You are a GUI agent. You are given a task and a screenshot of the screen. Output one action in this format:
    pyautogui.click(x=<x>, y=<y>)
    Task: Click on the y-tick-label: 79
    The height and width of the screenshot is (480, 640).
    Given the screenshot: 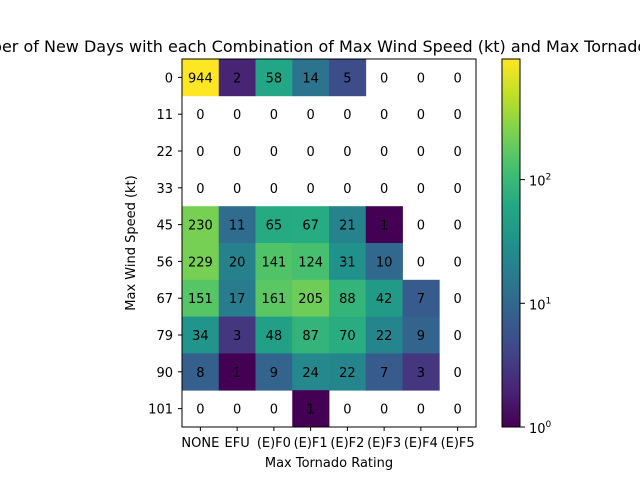 What is the action you would take?
    pyautogui.click(x=164, y=336)
    